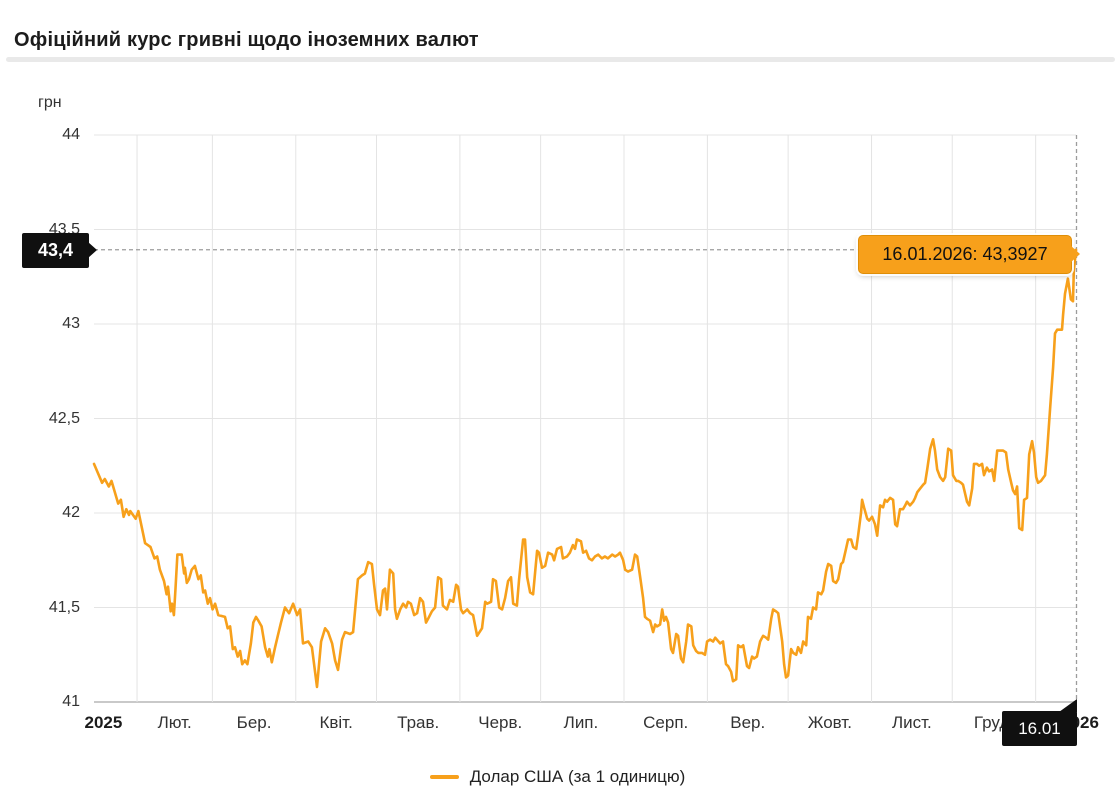 The width and height of the screenshot is (1115, 801). Describe the element at coordinates (71, 134) in the screenshot. I see `y-tick-label: 44` at that location.